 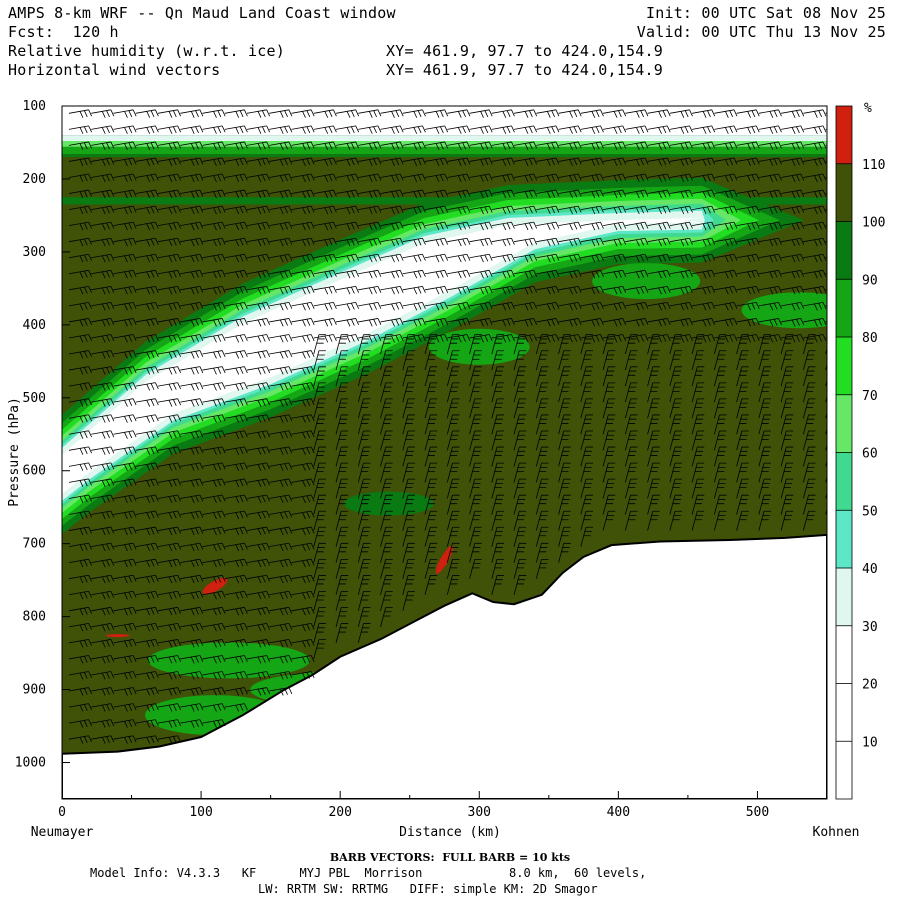 What do you see at coordinates (836, 832) in the screenshot?
I see `right-endpoint-label: Kohnen` at bounding box center [836, 832].